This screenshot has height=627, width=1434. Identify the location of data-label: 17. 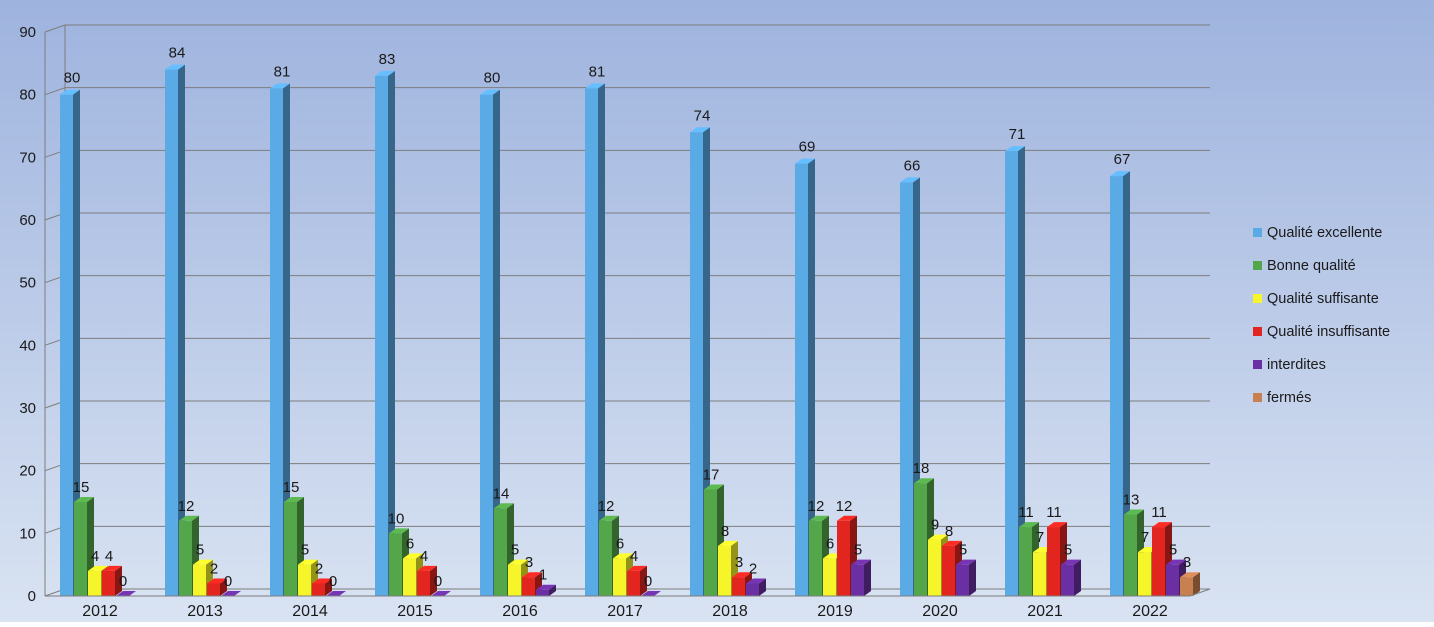
(711, 474).